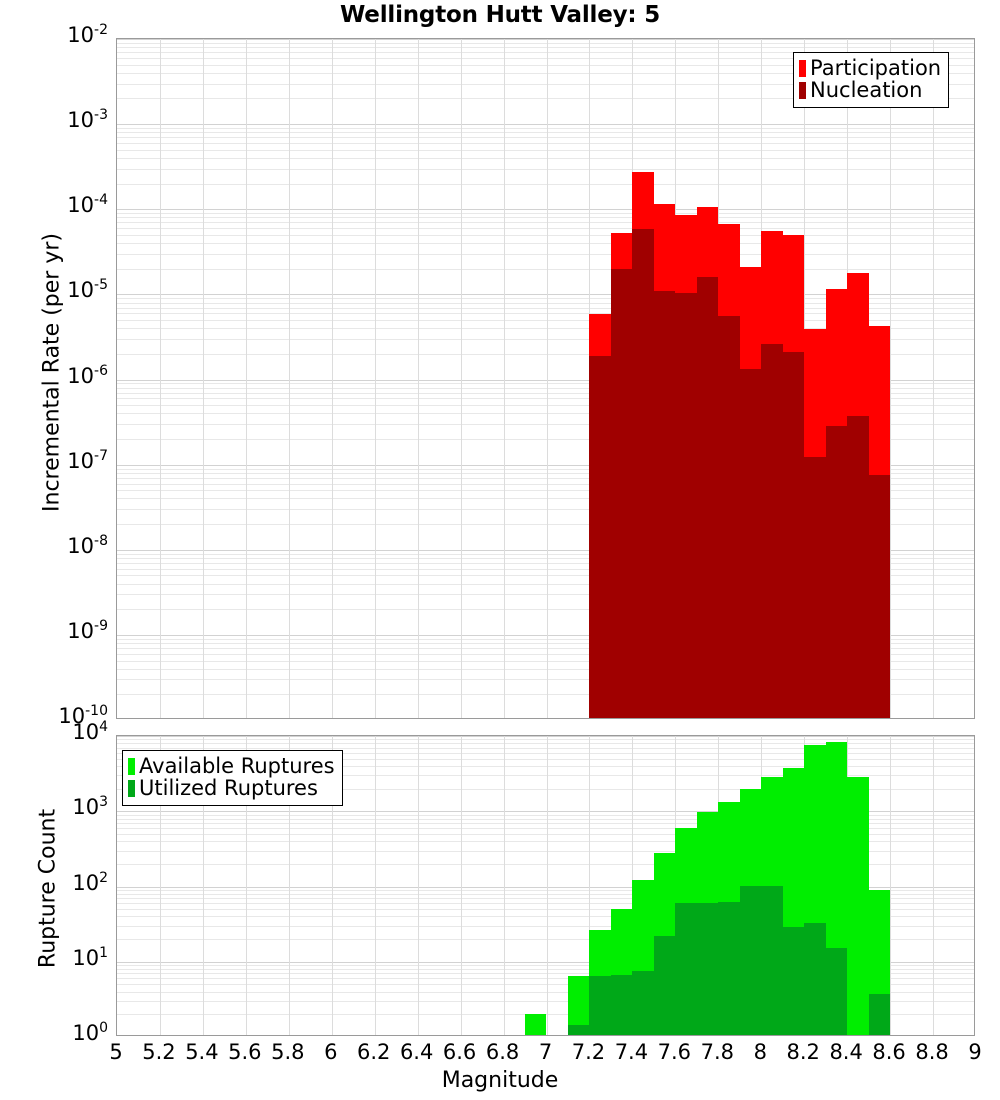  What do you see at coordinates (52, 372) in the screenshot?
I see `y-axis-title-top: Incremental Rate (per yr)` at bounding box center [52, 372].